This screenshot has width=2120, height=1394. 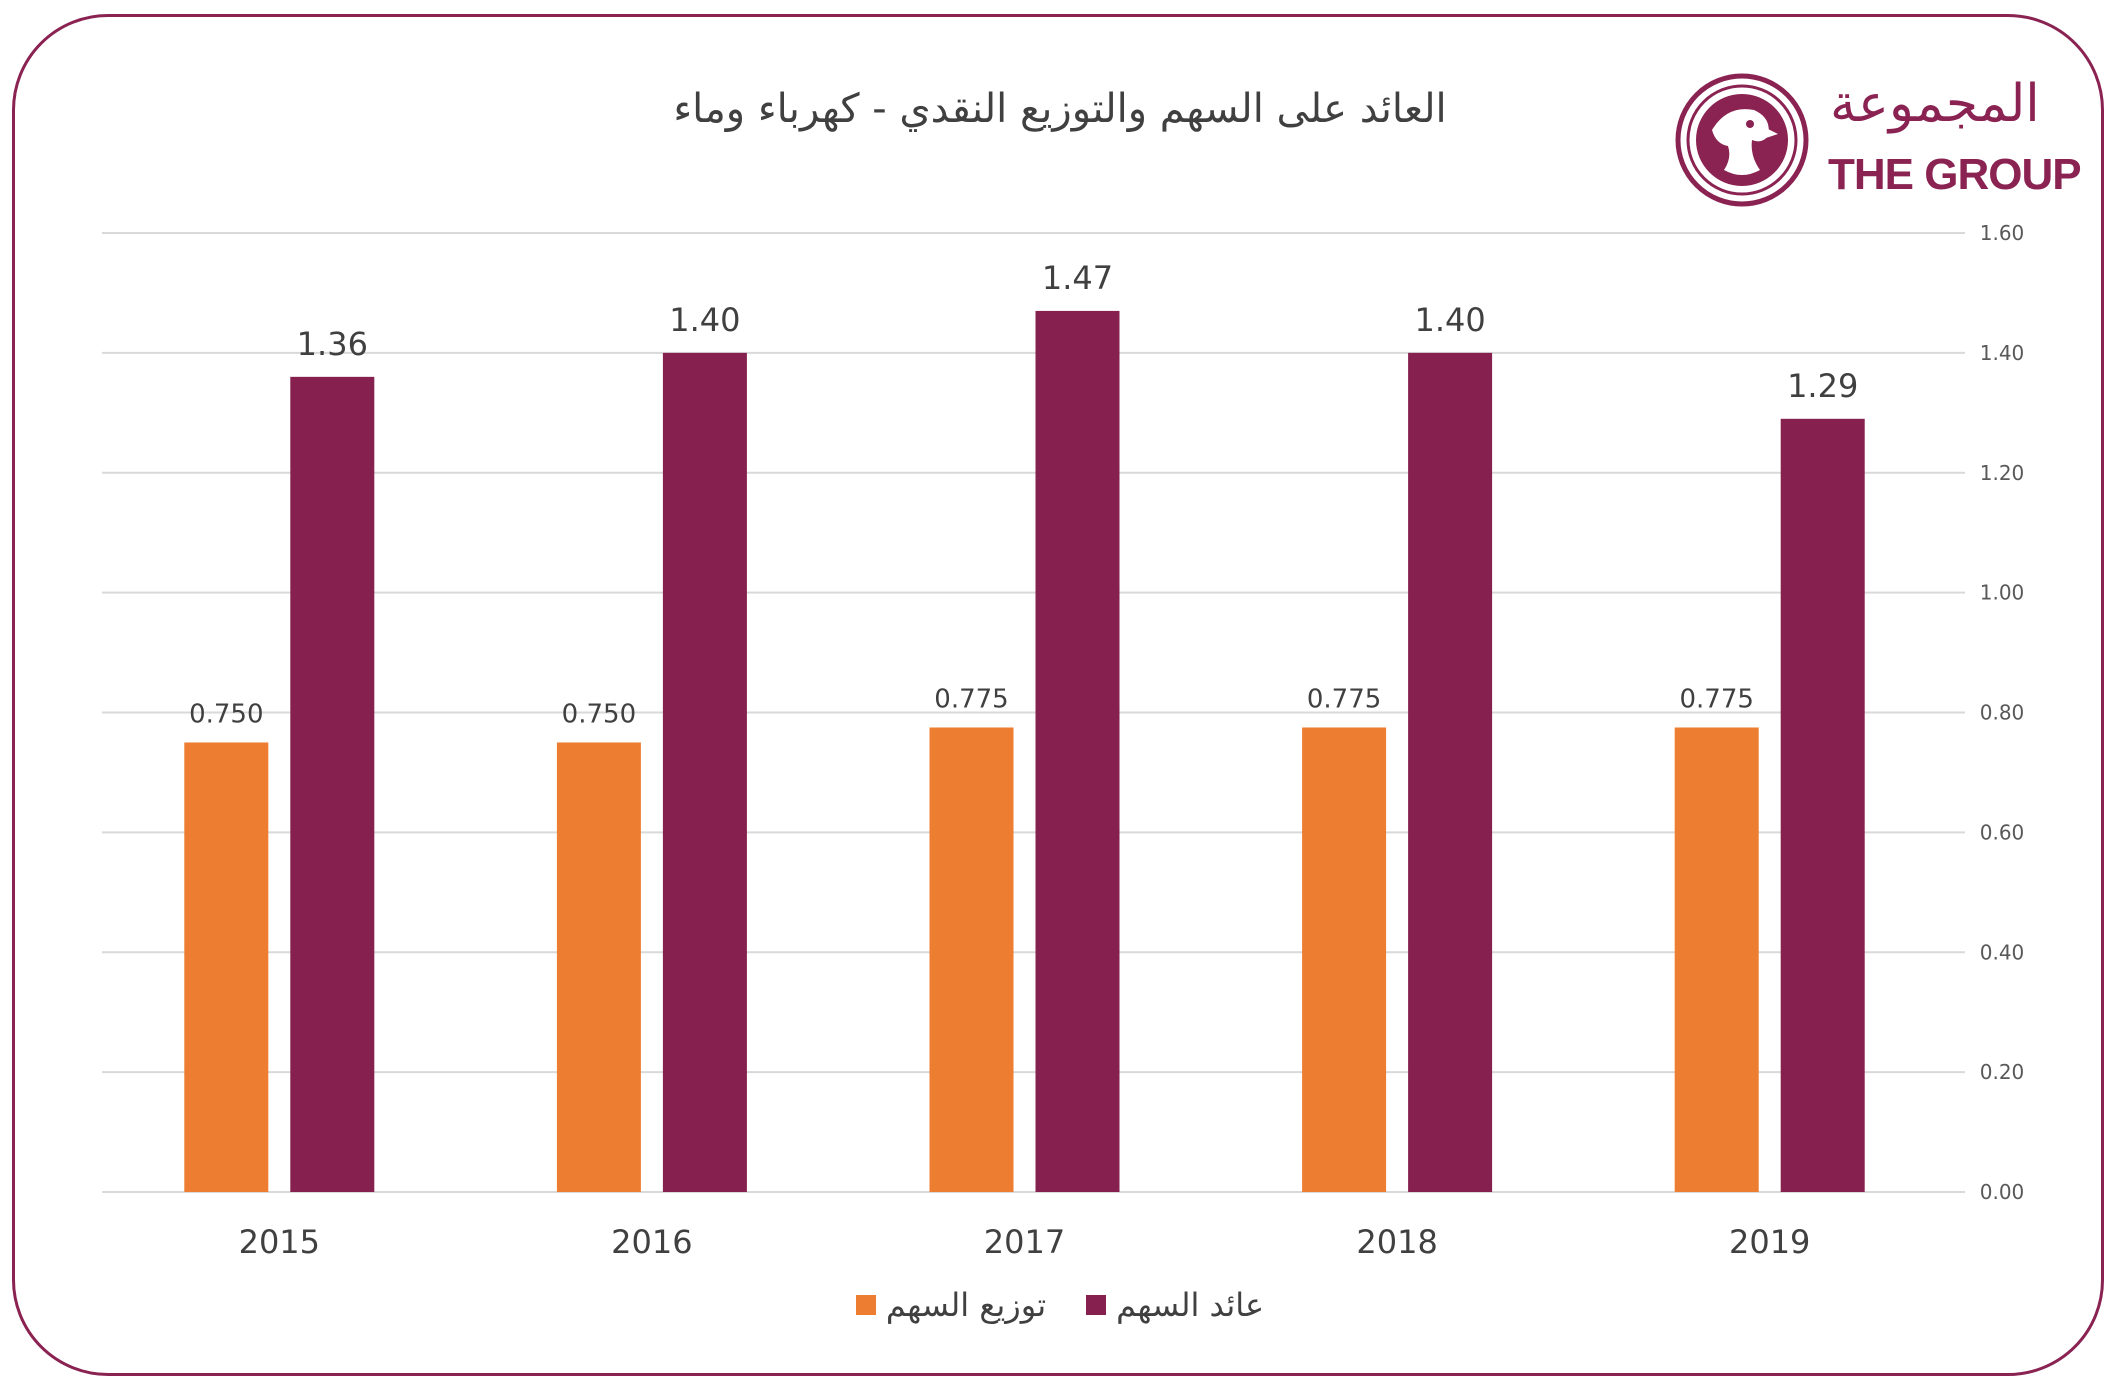 What do you see at coordinates (2002, 473) in the screenshot?
I see `y-tick-label: 1.20` at bounding box center [2002, 473].